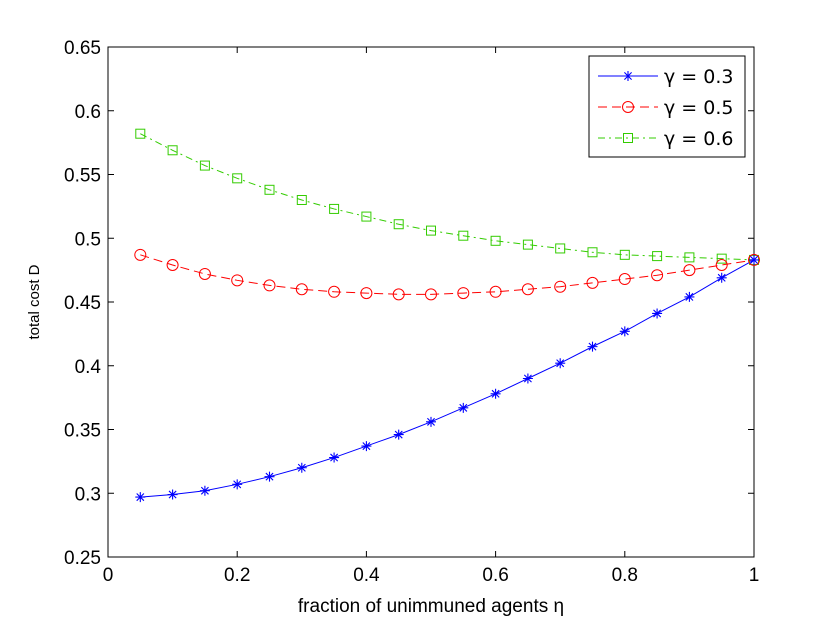  I want to click on legend: γ = 0.3 γ = 0.5 γ = 0.6, so click(667, 106).